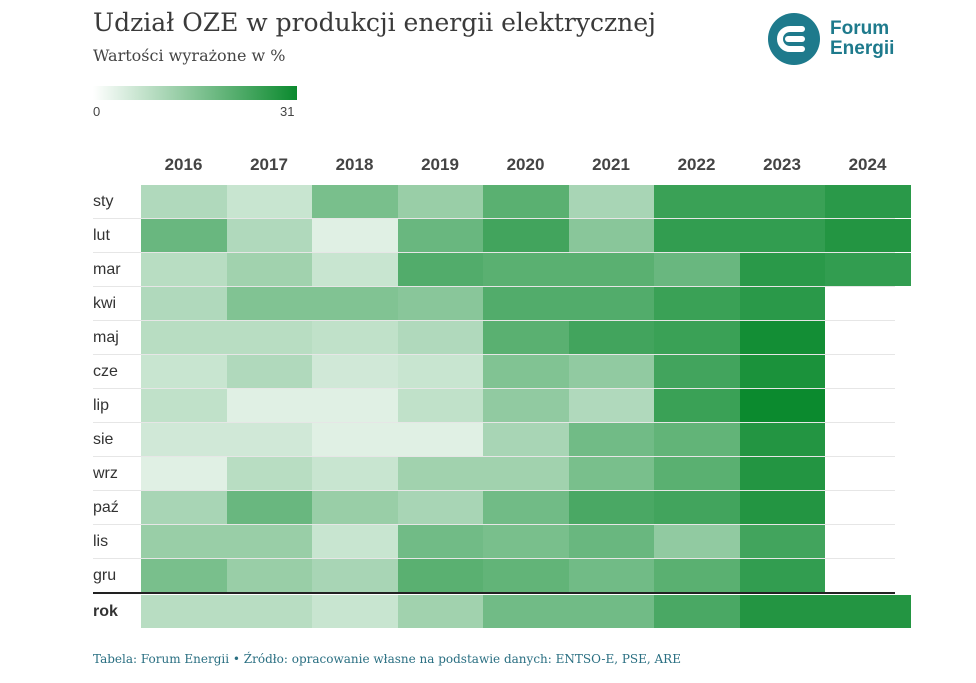  I want to click on heatmap-cell-sie-2022, so click(697, 439).